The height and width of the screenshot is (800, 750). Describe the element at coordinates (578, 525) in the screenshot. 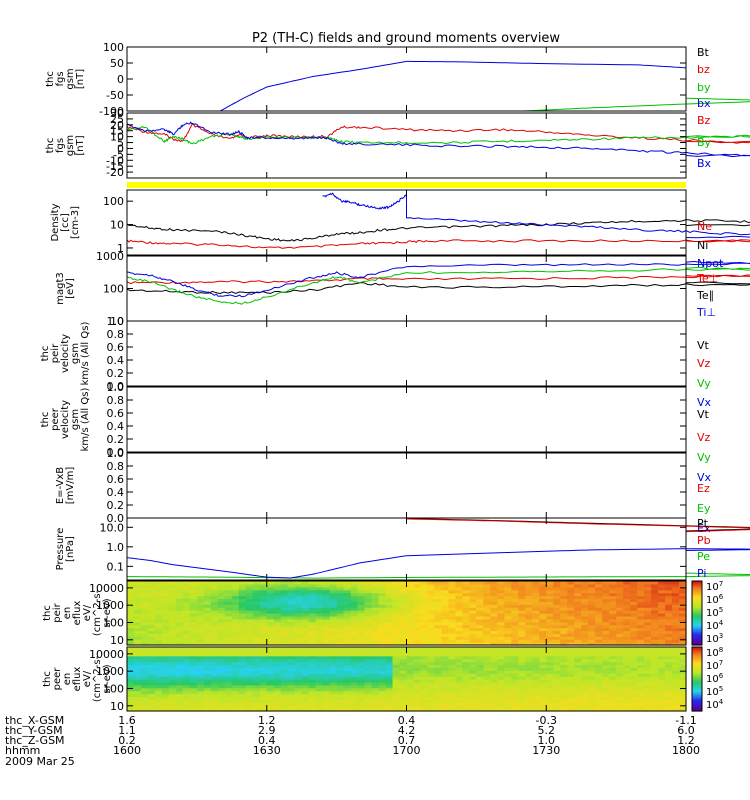

I see `series-line-Pb` at that location.